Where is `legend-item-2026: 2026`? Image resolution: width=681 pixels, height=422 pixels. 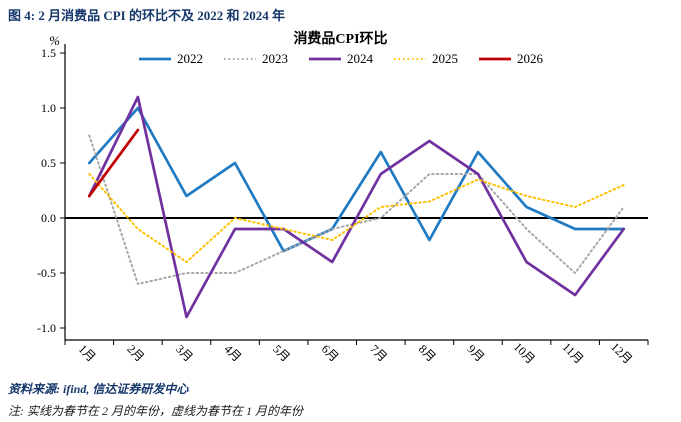 legend-item-2026: 2026 is located at coordinates (510, 59).